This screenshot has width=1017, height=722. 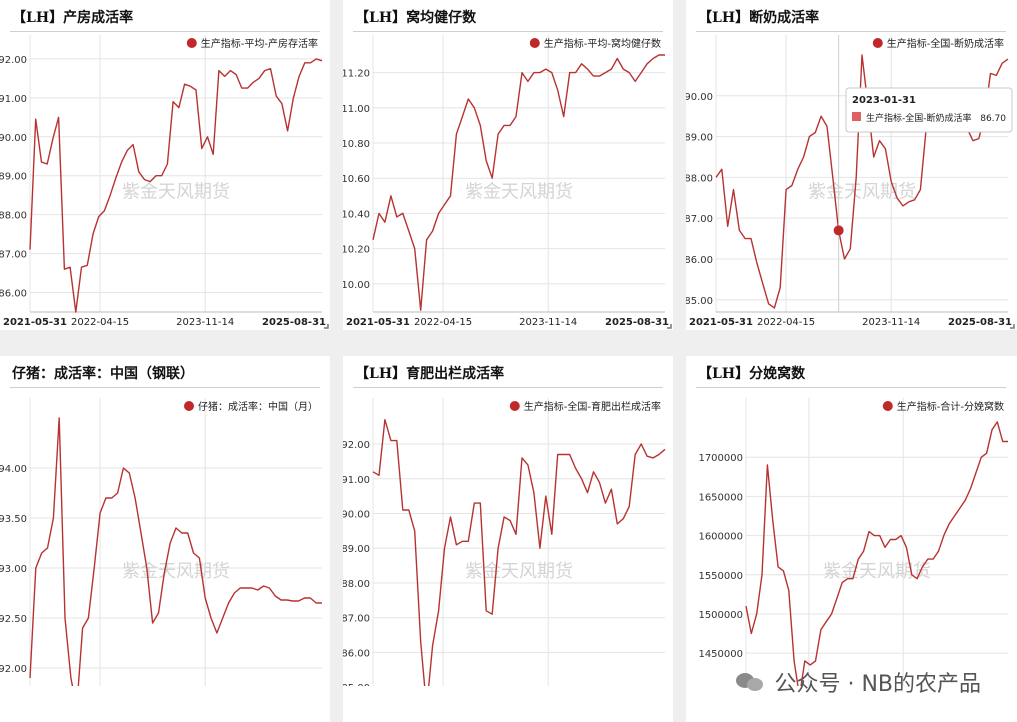 I want to click on y-tick-label: 10.00, so click(x=356, y=285).